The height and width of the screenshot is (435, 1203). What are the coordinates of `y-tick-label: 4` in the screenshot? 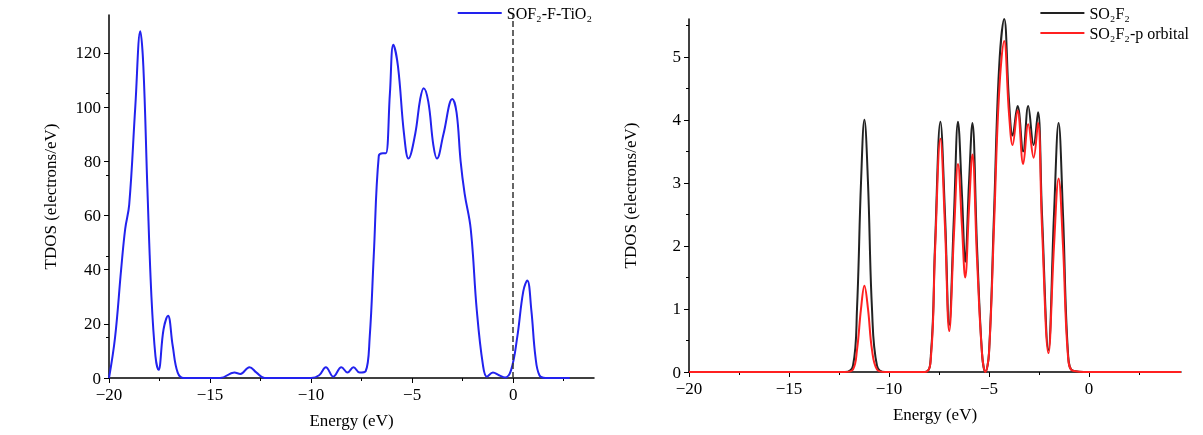 It's located at (677, 120).